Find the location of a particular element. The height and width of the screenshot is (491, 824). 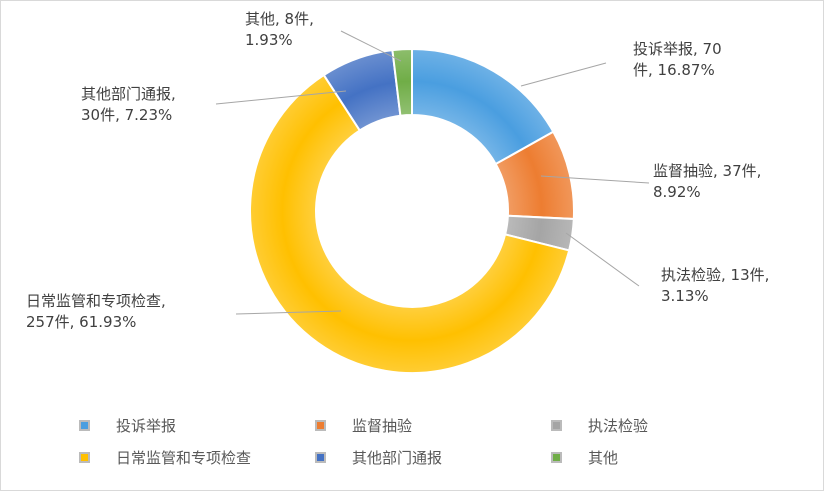

data-label: 执法检验, 13件, 3.13% is located at coordinates (715, 286).